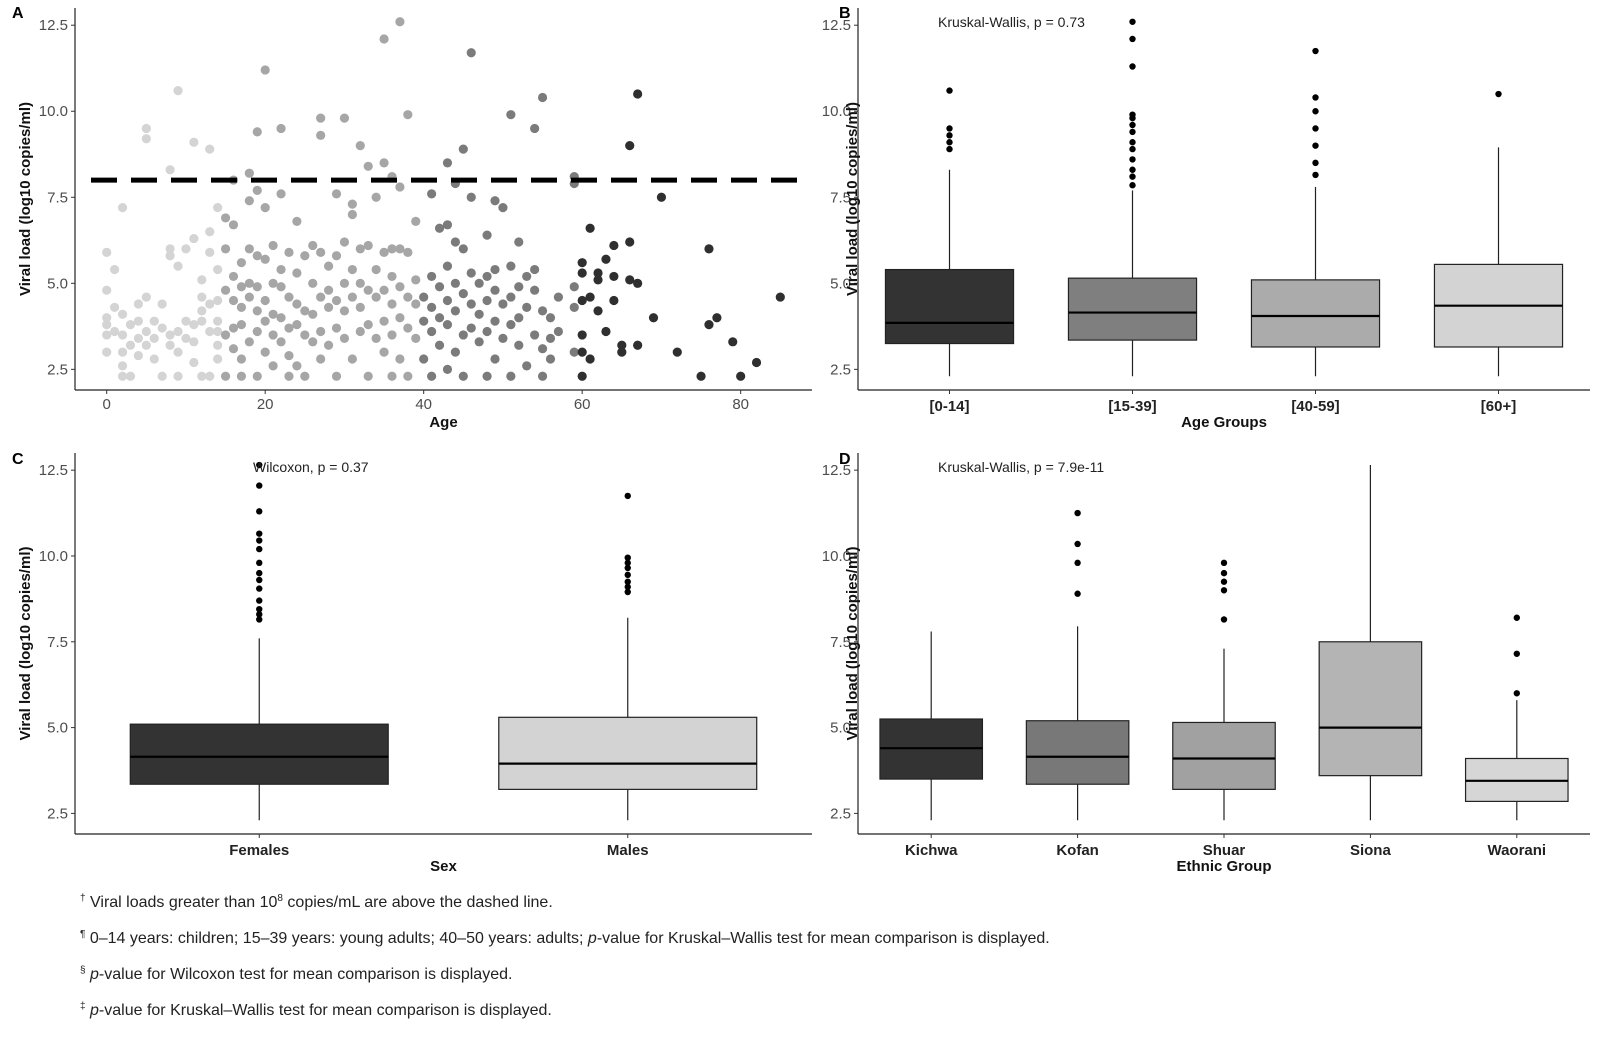 This screenshot has width=1600, height=1040. Describe the element at coordinates (25, 199) in the screenshot. I see `y-axis-title: Viral load (log10 copies/ml)` at that location.